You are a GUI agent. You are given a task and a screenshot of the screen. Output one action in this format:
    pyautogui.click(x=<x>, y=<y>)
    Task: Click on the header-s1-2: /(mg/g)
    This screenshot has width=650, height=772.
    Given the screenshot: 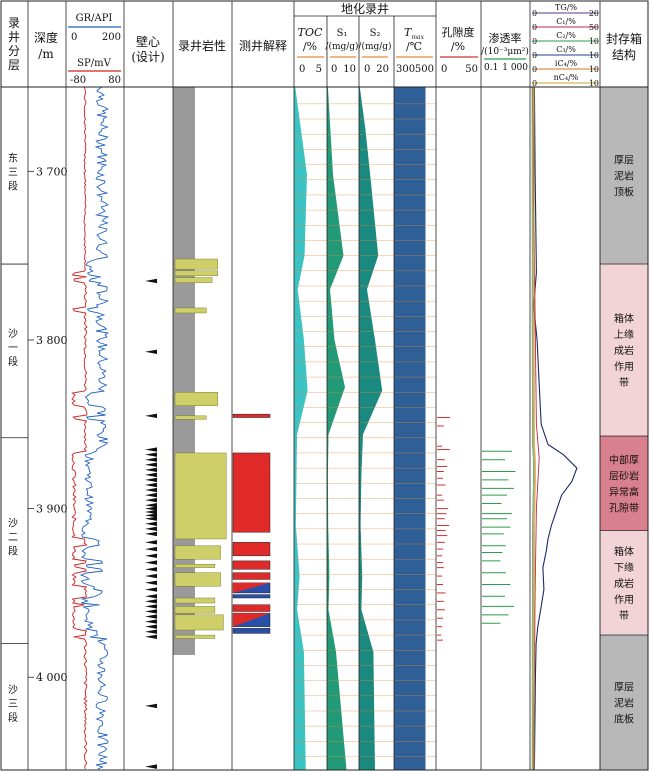 What is the action you would take?
    pyautogui.click(x=341, y=46)
    